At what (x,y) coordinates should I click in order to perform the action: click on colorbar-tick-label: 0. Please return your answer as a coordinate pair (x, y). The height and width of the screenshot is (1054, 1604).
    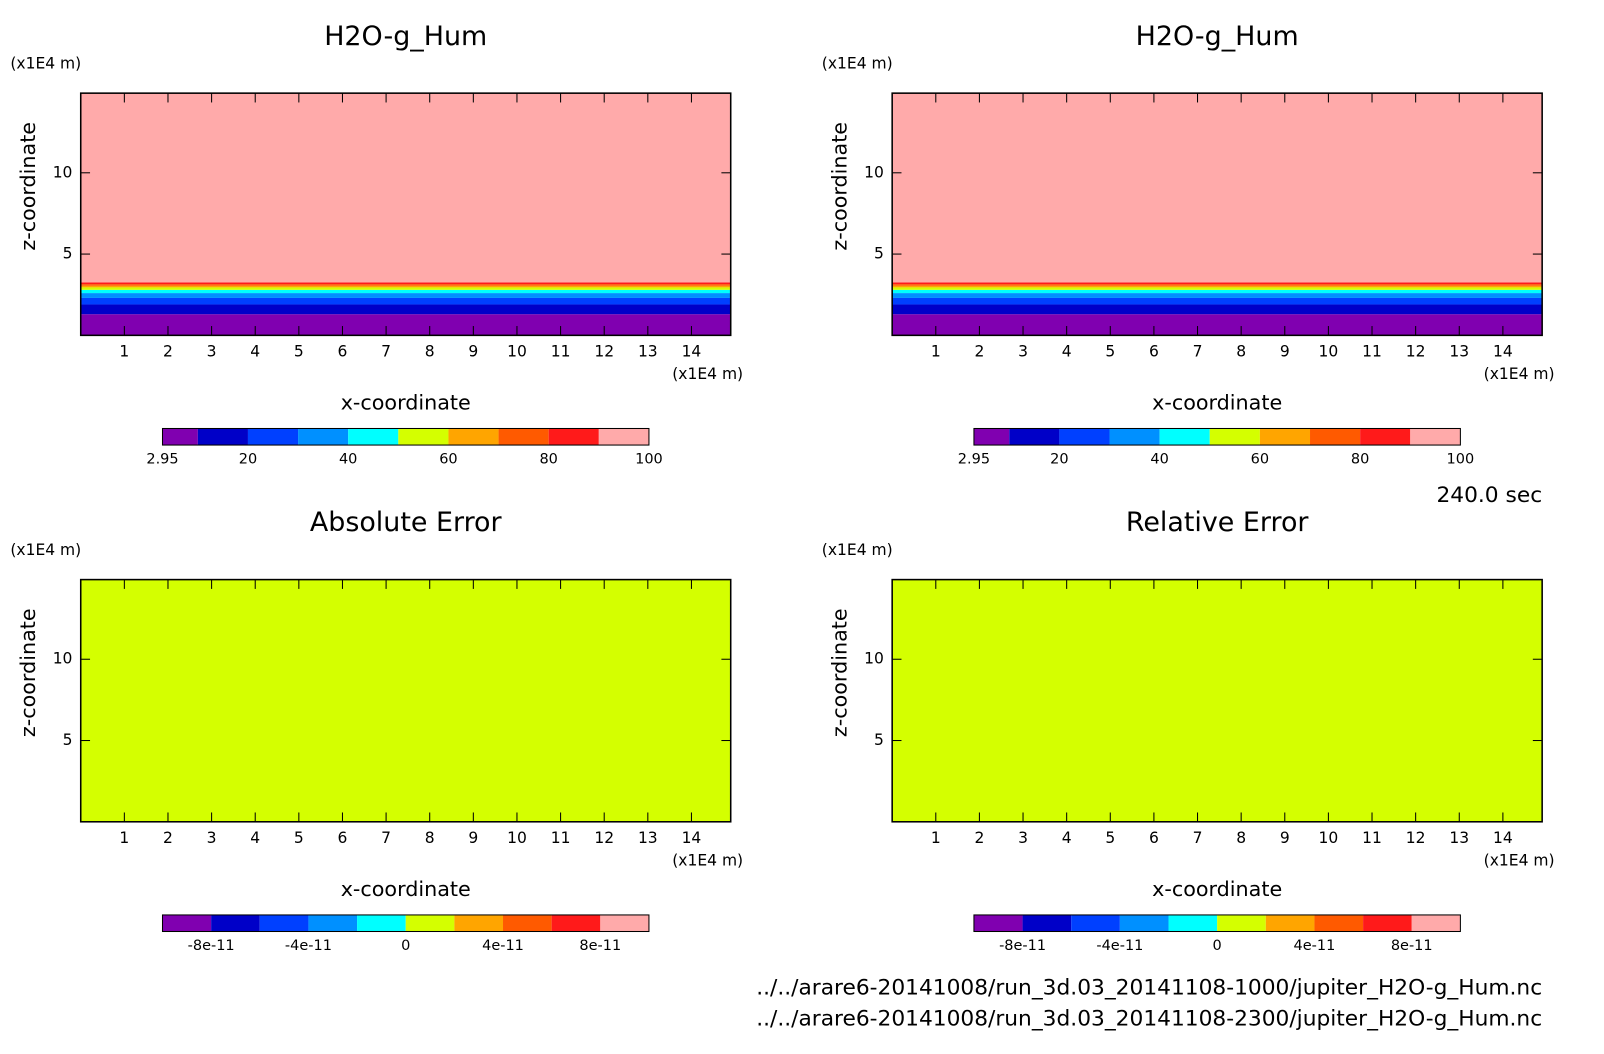
    Looking at the image, I should click on (405, 946).